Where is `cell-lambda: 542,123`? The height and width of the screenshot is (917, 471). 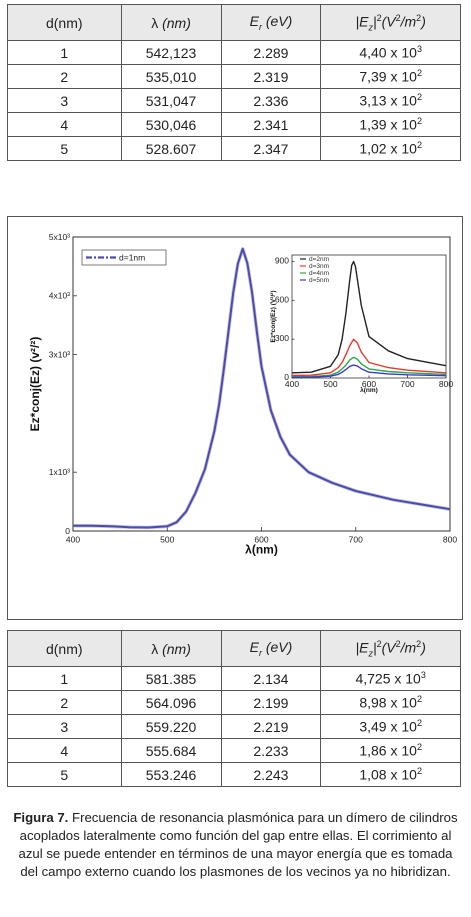
cell-lambda: 542,123 is located at coordinates (171, 52).